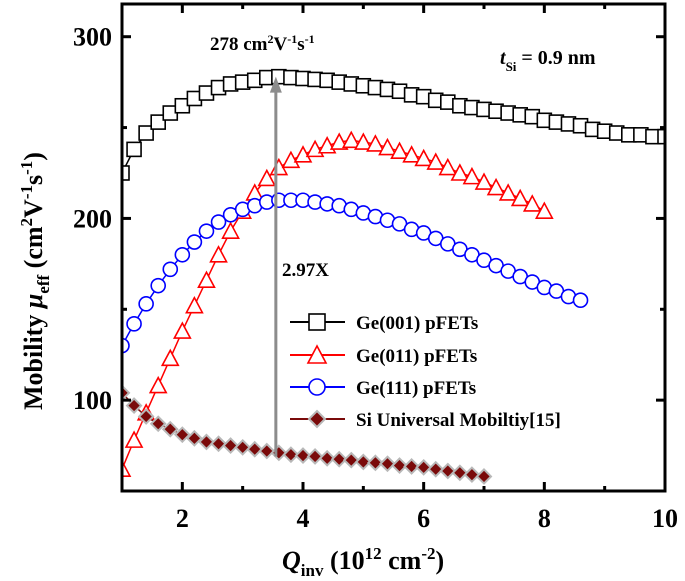  I want to click on peak-annotation: 278 cm2V-1s-1, so click(262, 43).